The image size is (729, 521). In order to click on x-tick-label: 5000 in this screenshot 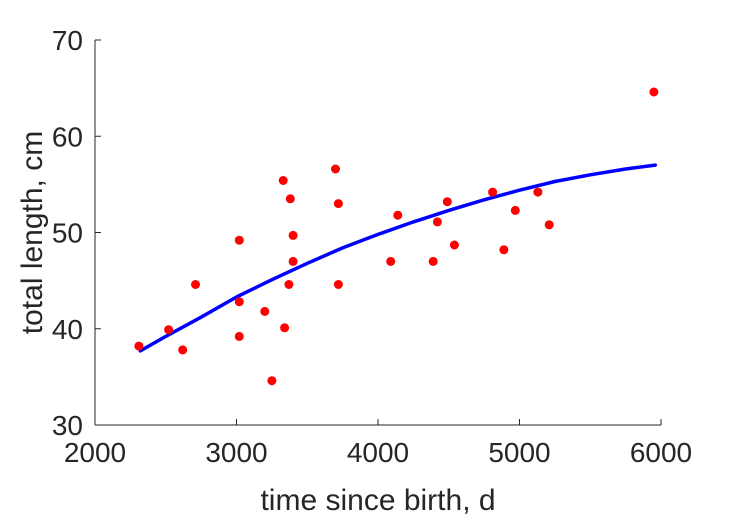, I will do `click(519, 452)`.